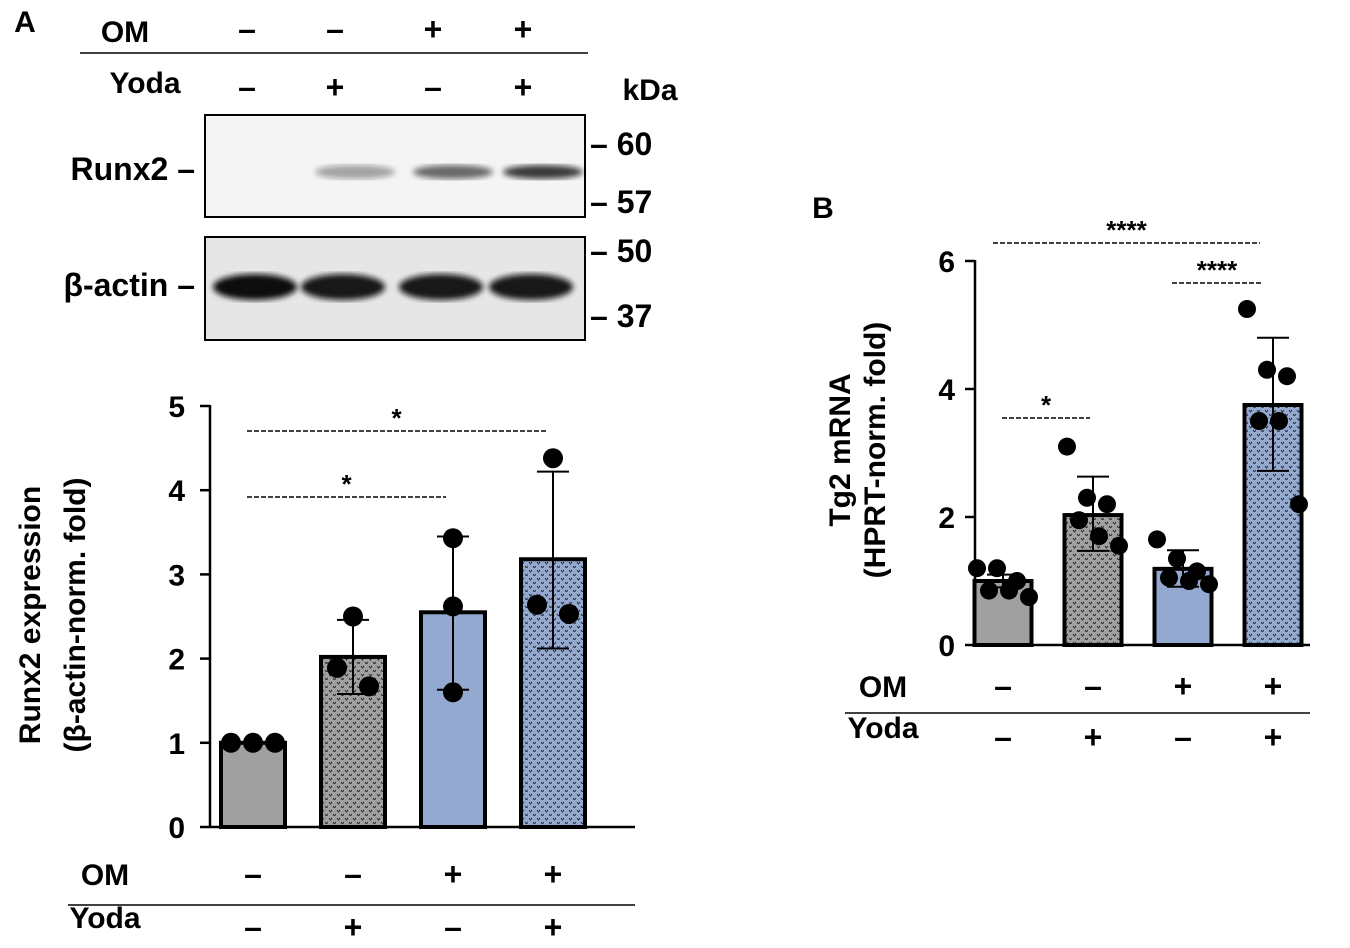 The height and width of the screenshot is (948, 1350). What do you see at coordinates (176, 407) in the screenshot?
I see `y-tick-label: 5` at bounding box center [176, 407].